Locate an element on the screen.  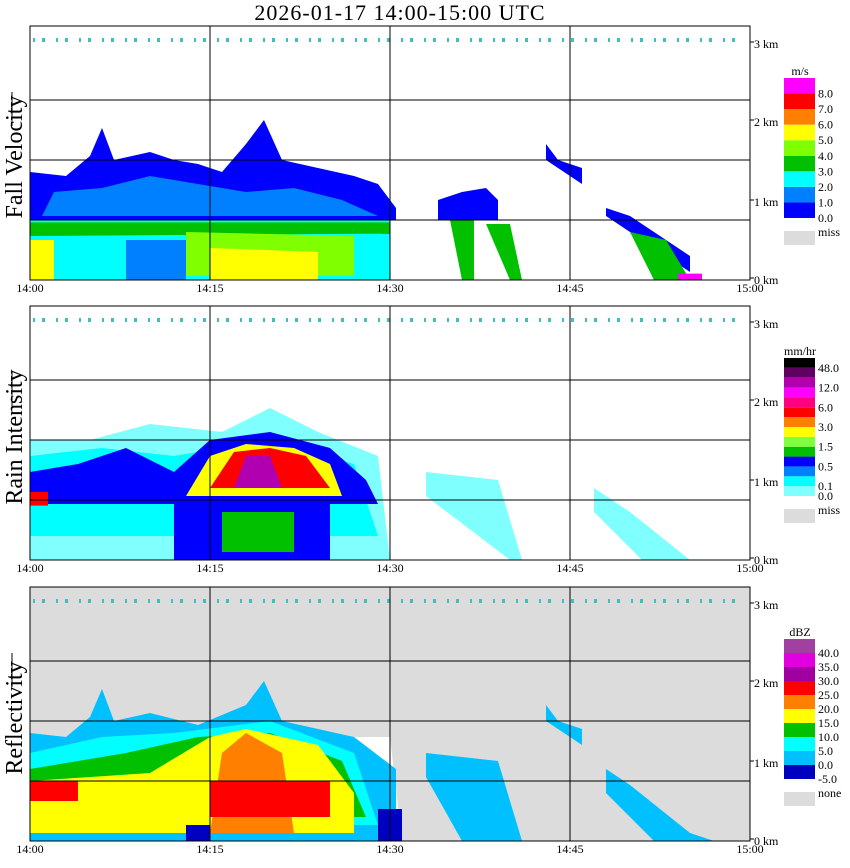
legend-label: 35.0 is located at coordinates (828, 667).